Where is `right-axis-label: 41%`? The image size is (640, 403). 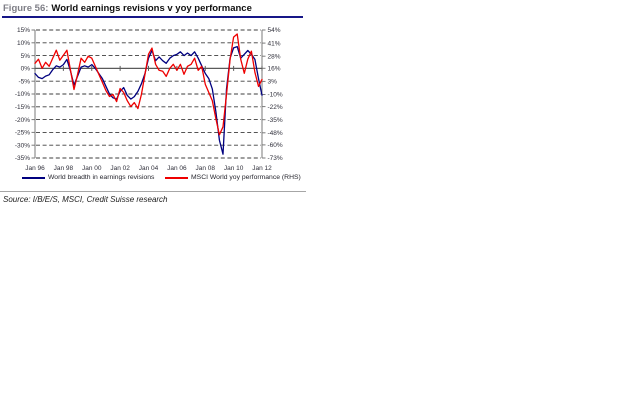 right-axis-label: 41% is located at coordinates (274, 43).